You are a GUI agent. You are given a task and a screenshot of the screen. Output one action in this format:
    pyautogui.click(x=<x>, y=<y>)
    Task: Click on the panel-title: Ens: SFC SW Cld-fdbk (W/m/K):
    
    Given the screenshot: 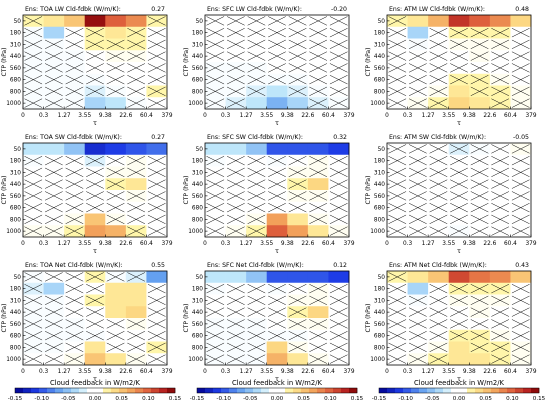 What is the action you would take?
    pyautogui.click(x=255, y=137)
    